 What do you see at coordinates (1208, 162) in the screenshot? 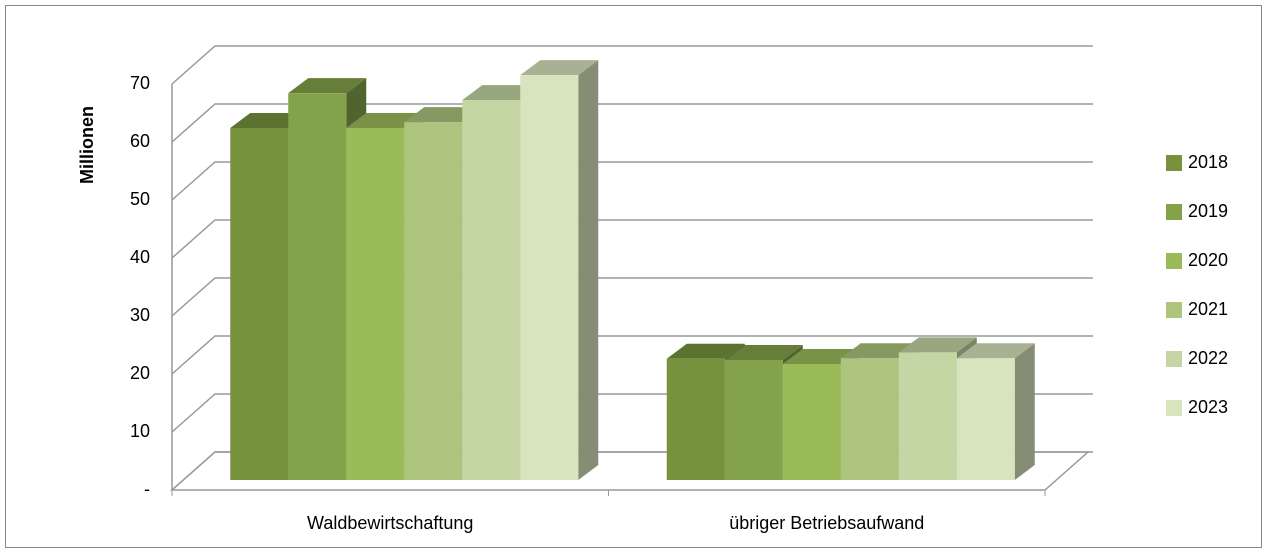
I see `legend-label: 2018` at bounding box center [1208, 162].